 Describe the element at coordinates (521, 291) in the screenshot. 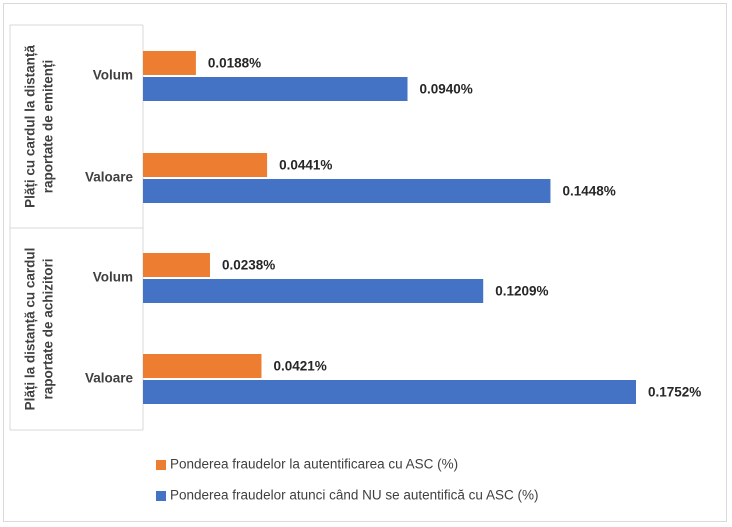

I see `data-label: 0.1209%` at that location.